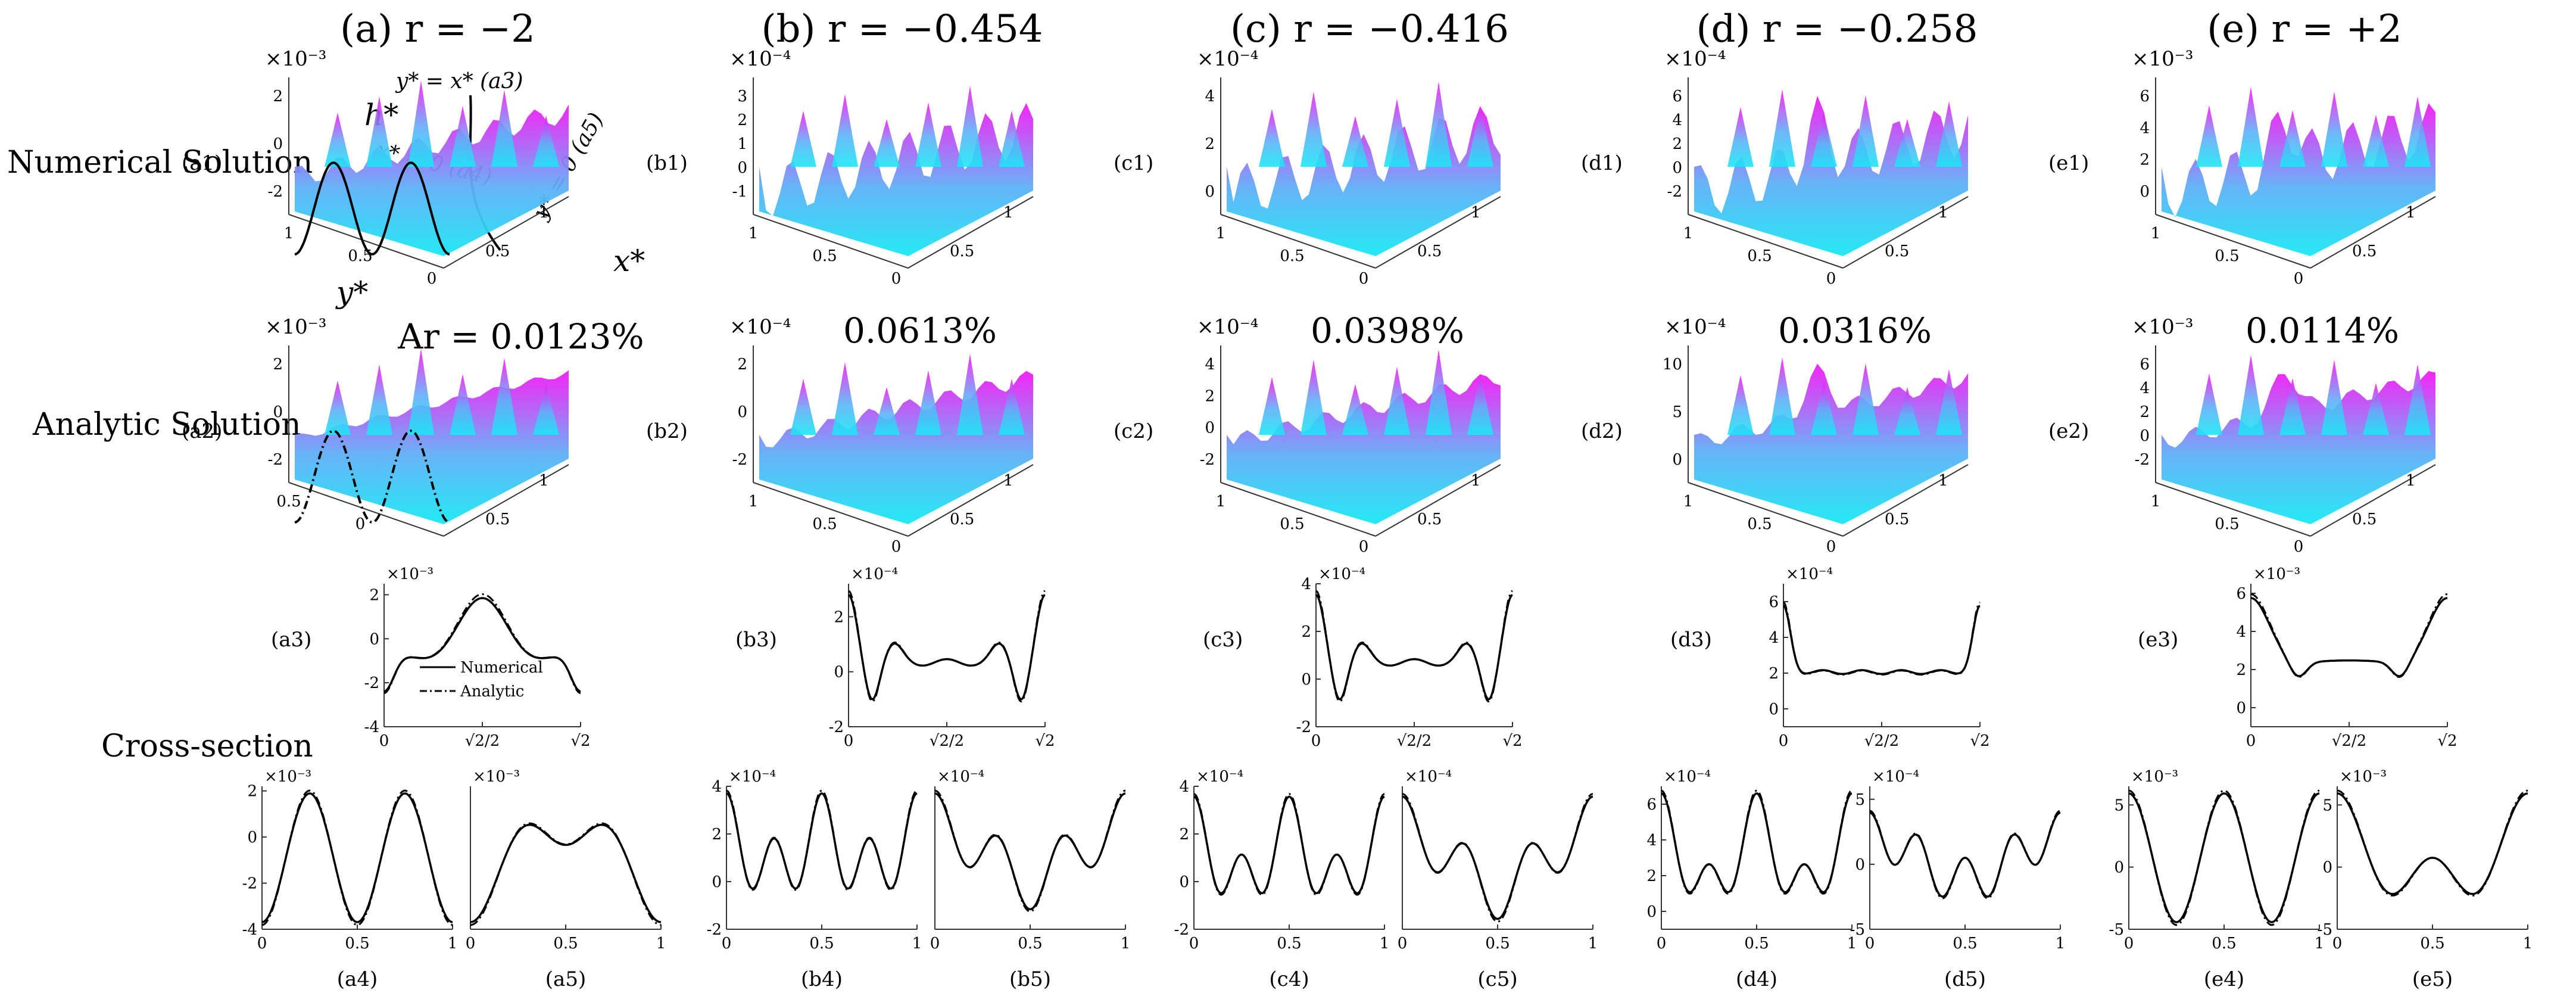 This screenshot has height=993, width=2576. What do you see at coordinates (2158, 640) in the screenshot?
I see `panel-e3-label: (e3)` at bounding box center [2158, 640].